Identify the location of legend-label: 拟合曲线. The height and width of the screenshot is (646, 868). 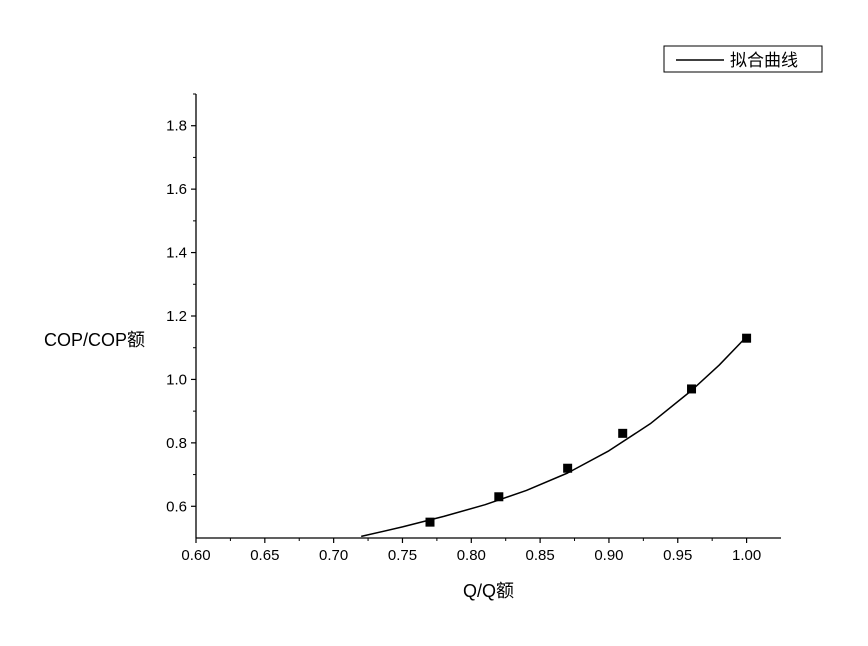
(764, 61).